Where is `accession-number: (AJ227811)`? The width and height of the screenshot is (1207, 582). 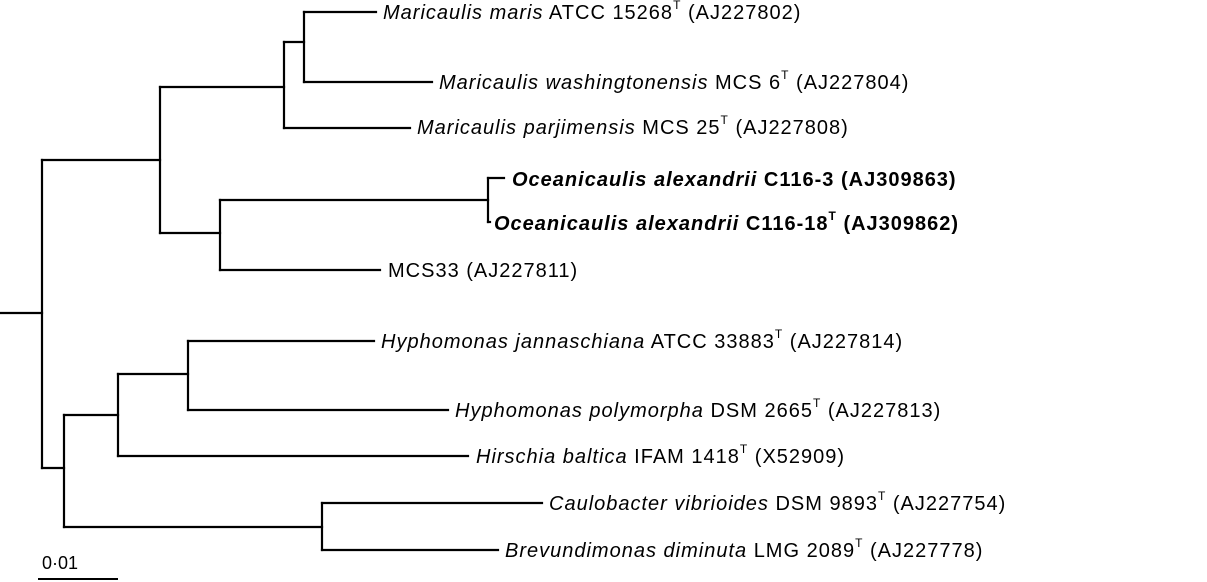
accession-number: (AJ227811) is located at coordinates (522, 271).